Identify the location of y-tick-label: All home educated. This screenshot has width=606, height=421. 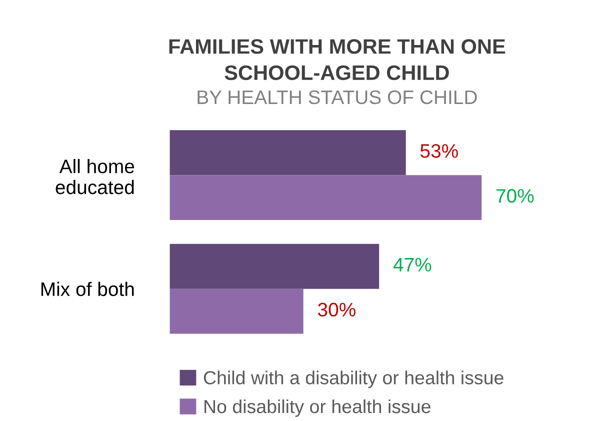
(95, 176).